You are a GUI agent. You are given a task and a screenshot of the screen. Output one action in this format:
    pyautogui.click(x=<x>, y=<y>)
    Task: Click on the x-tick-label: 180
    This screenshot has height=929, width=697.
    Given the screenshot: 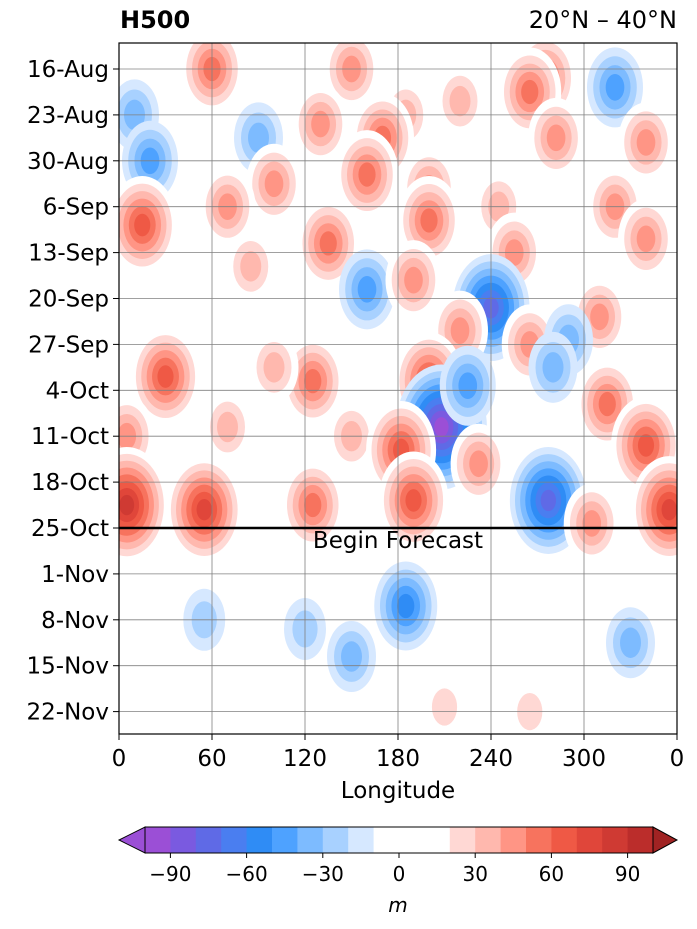 What is the action you would take?
    pyautogui.click(x=398, y=759)
    